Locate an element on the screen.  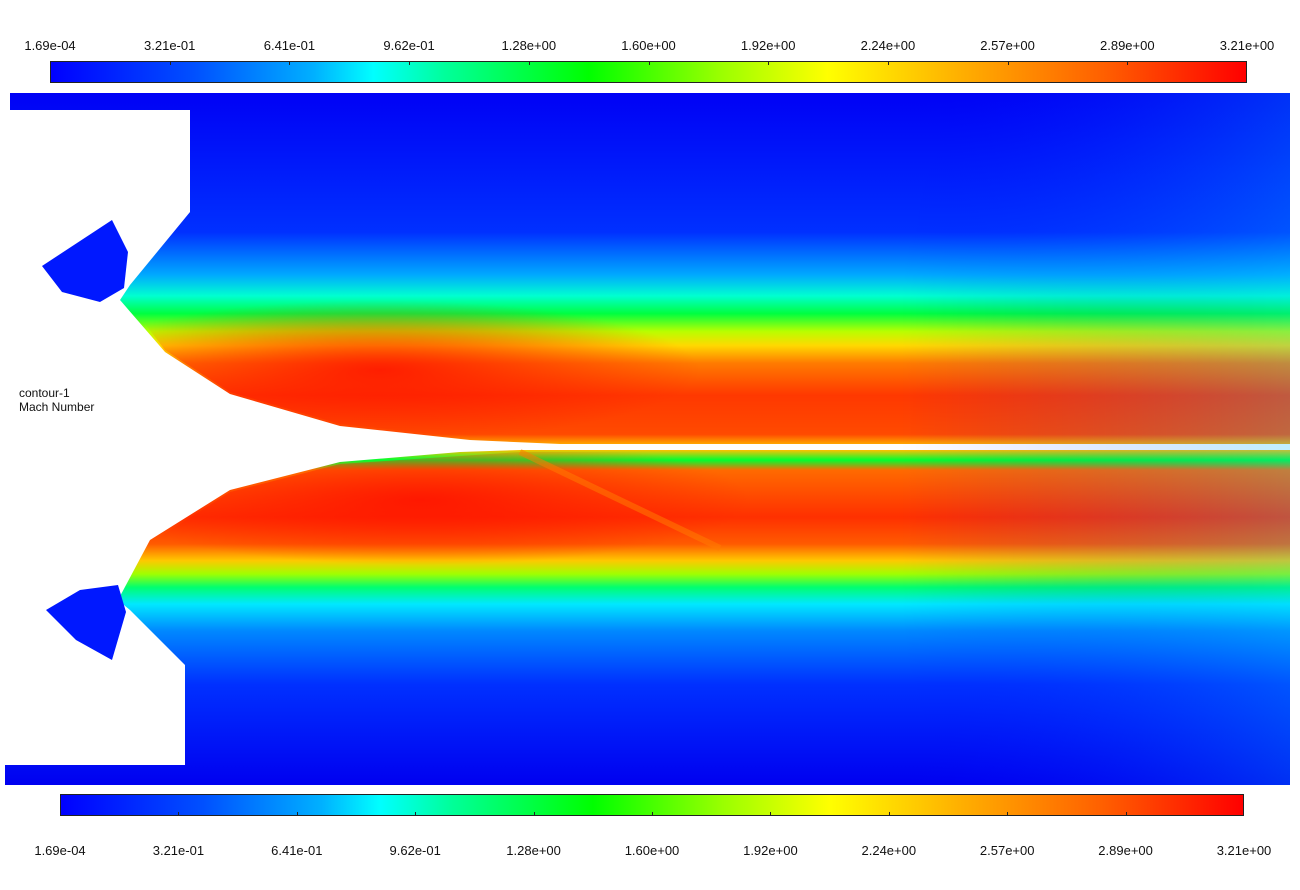
upper-nozzle-lip is located at coordinates (85, 261).